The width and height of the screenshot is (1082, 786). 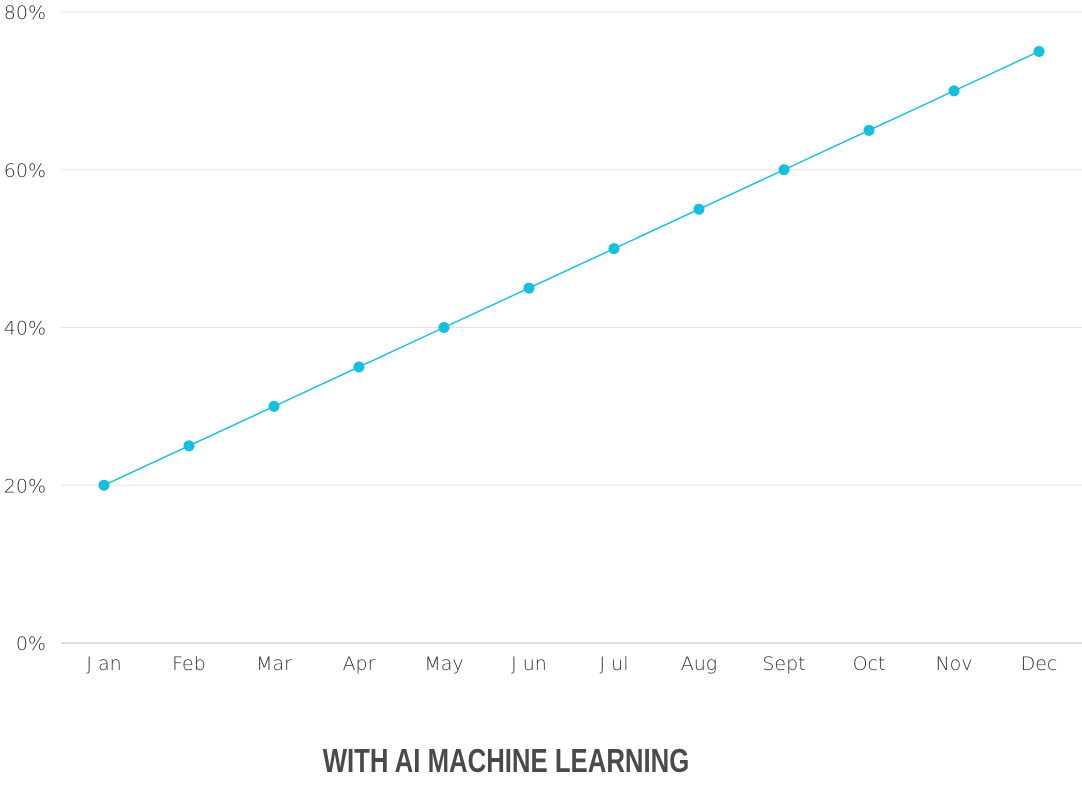 What do you see at coordinates (274, 664) in the screenshot?
I see `x-tick-label: Mar` at bounding box center [274, 664].